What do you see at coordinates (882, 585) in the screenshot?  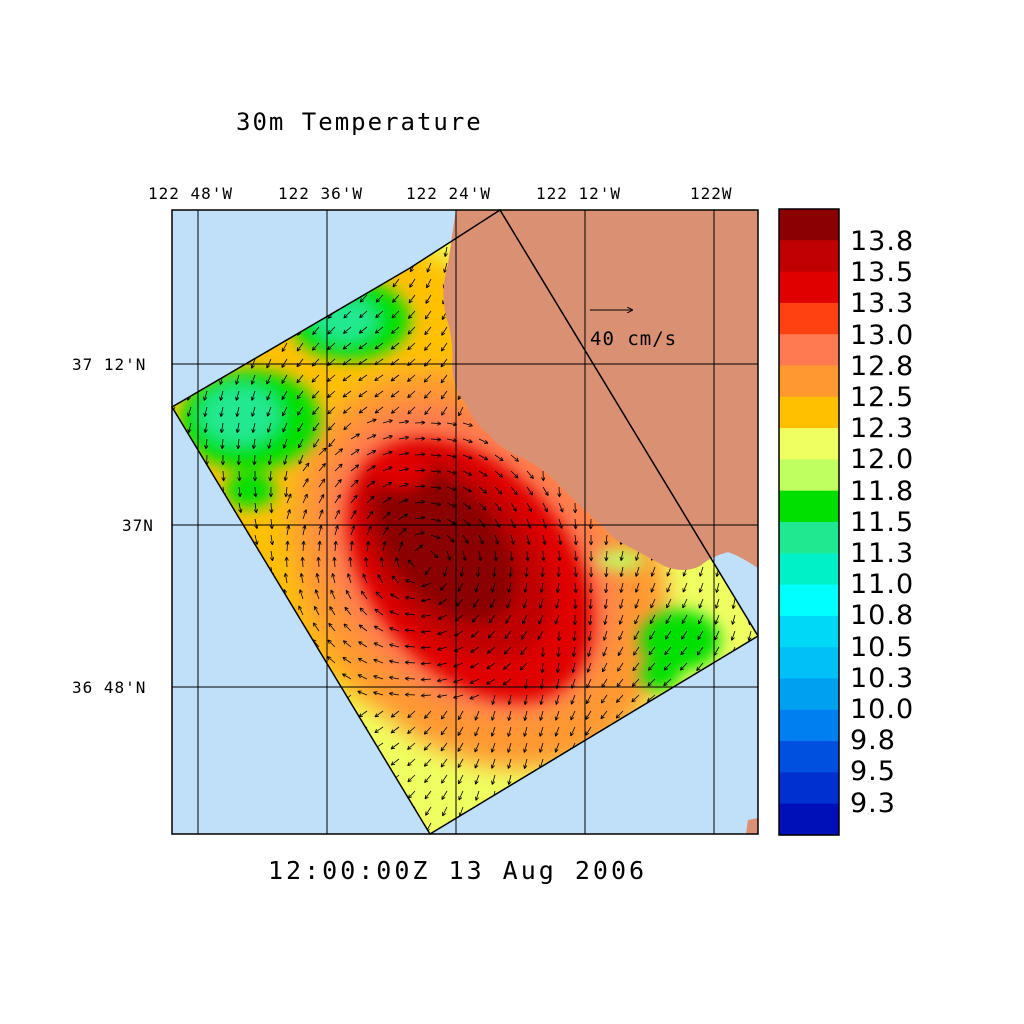 I see `colorbar-label: 11.0` at bounding box center [882, 585].